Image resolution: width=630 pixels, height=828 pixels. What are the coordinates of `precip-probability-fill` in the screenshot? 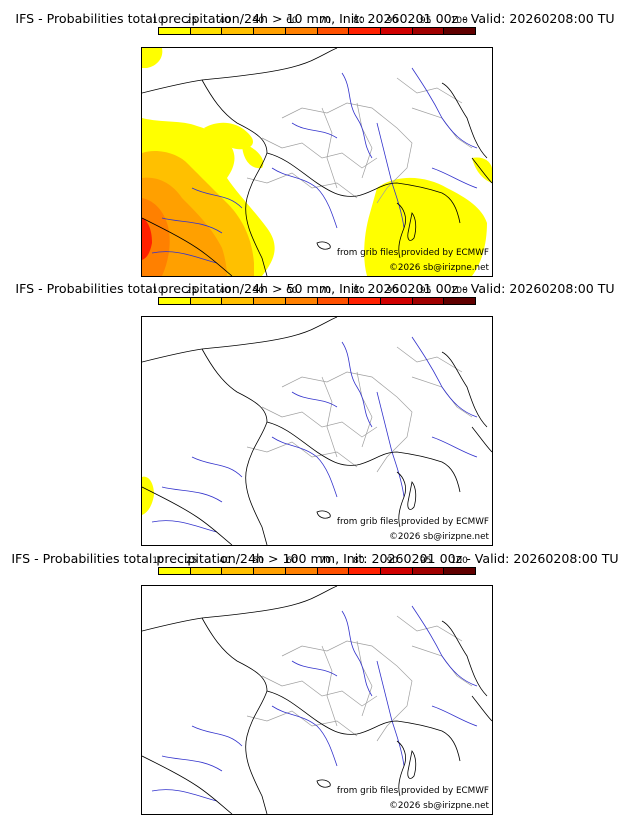 It's located at (148, 495).